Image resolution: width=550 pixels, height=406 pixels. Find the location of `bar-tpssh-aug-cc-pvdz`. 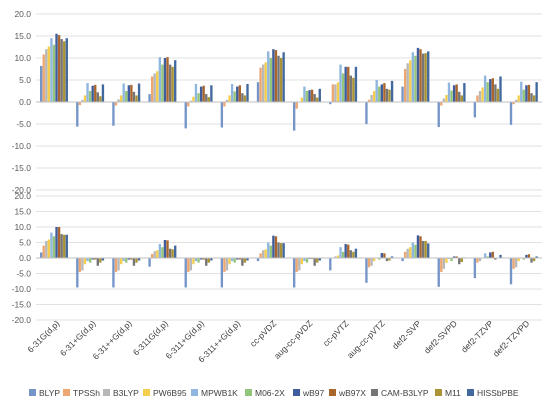

bar-tpssh-aug-cc-pvdz is located at coordinates (296, 265).